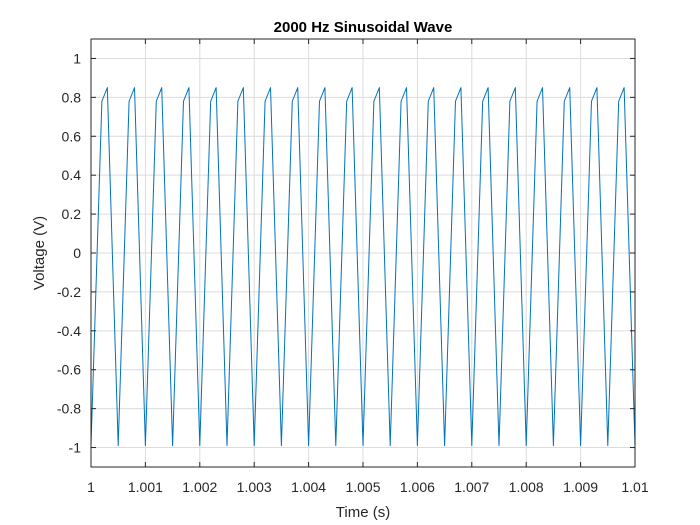  I want to click on x-tick-label: 1, so click(91, 487).